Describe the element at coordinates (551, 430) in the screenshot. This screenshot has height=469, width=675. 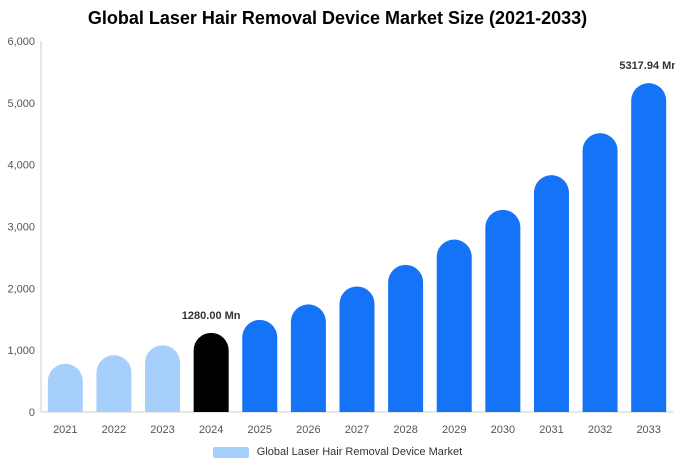
I see `x-tick-label: 2031` at that location.